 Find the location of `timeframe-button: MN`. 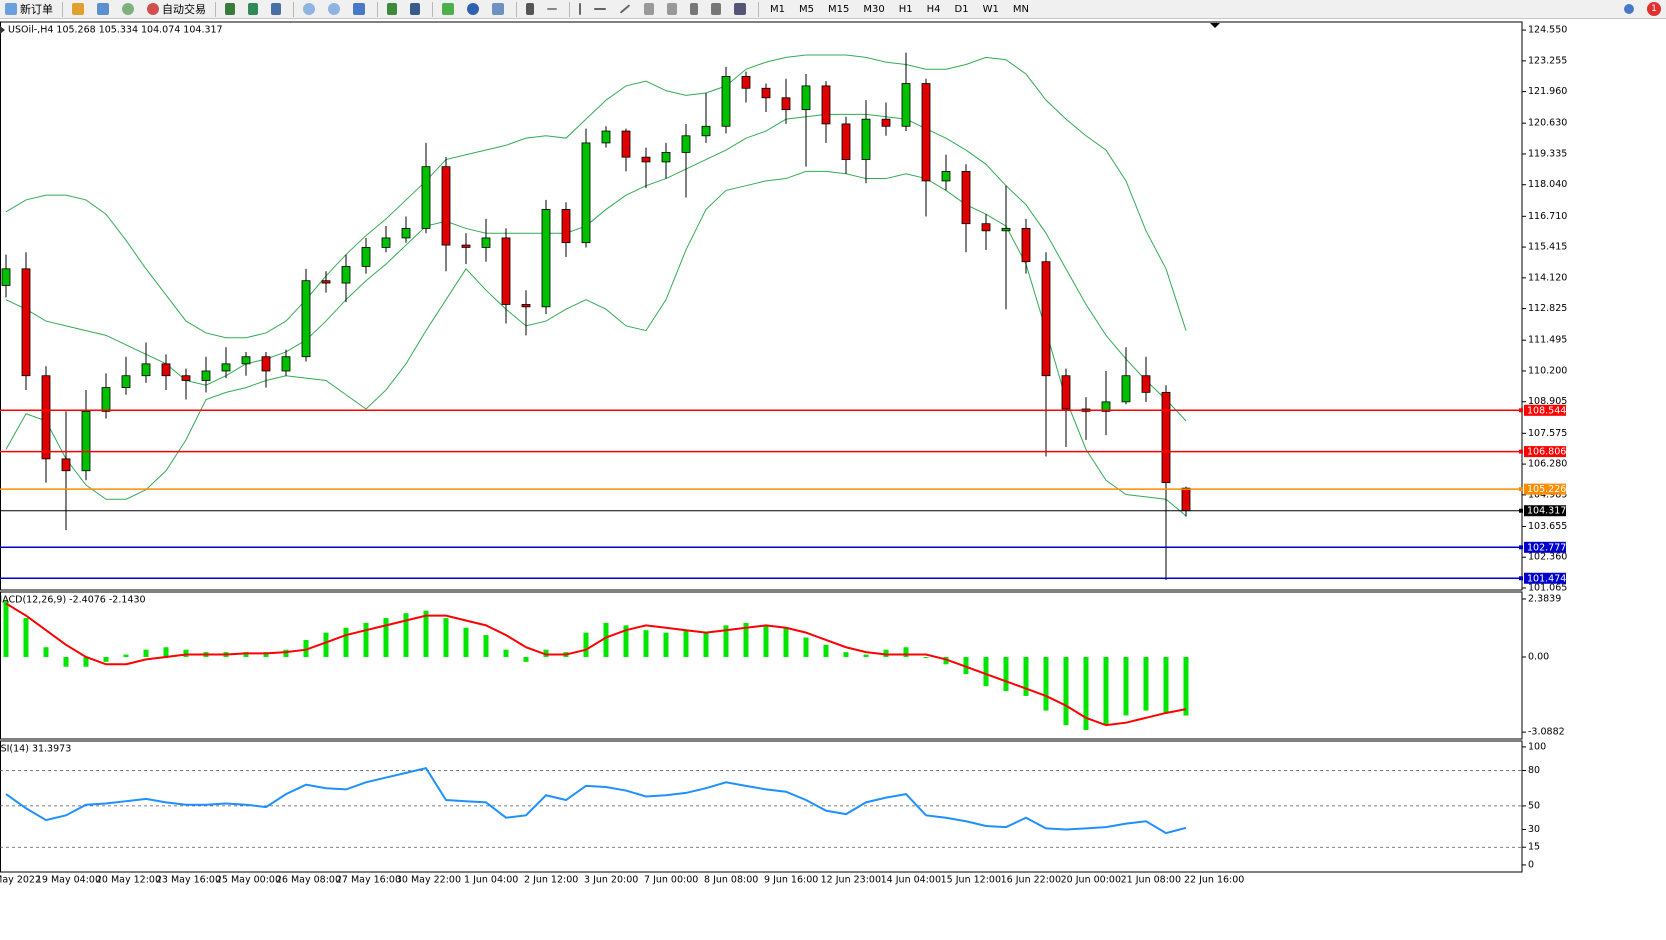

timeframe-button: MN is located at coordinates (1020, 9).